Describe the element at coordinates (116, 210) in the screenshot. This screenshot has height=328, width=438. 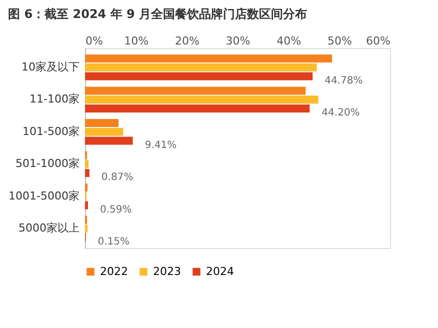
I see `data-label: 0.59%` at that location.